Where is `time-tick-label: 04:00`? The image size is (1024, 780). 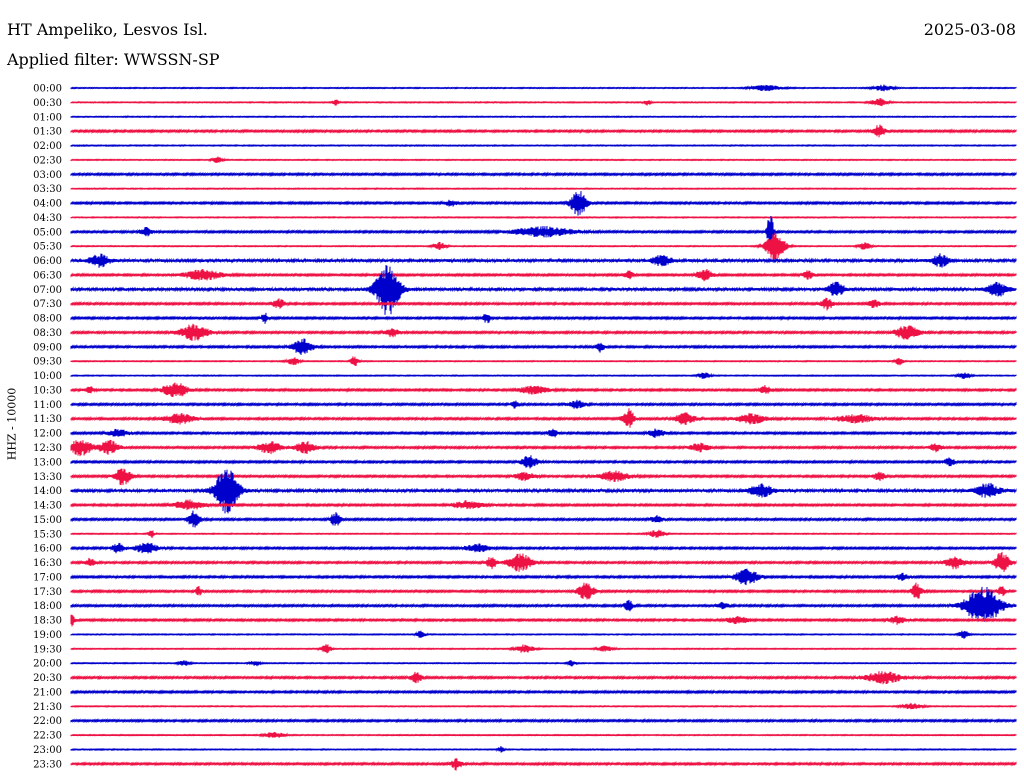
time-tick-label: 04:00 is located at coordinates (47, 204).